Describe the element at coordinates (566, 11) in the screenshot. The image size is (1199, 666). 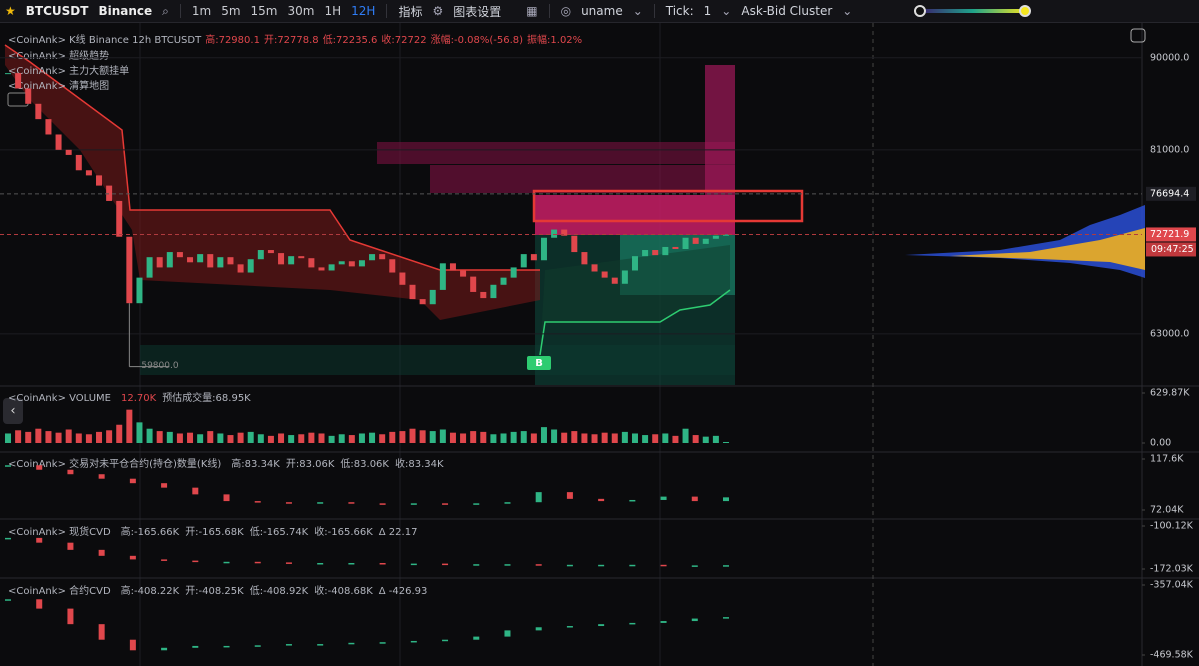
I see `user-icon: ◎` at that location.